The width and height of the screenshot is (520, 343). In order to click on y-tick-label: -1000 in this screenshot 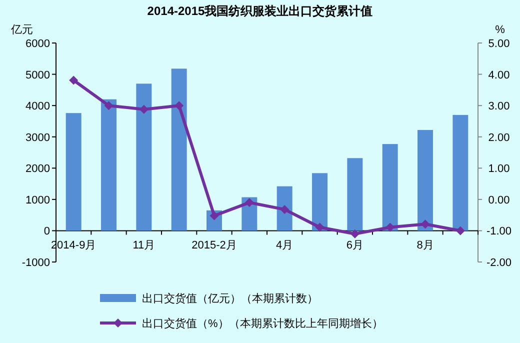, I will do `click(36, 263)`.